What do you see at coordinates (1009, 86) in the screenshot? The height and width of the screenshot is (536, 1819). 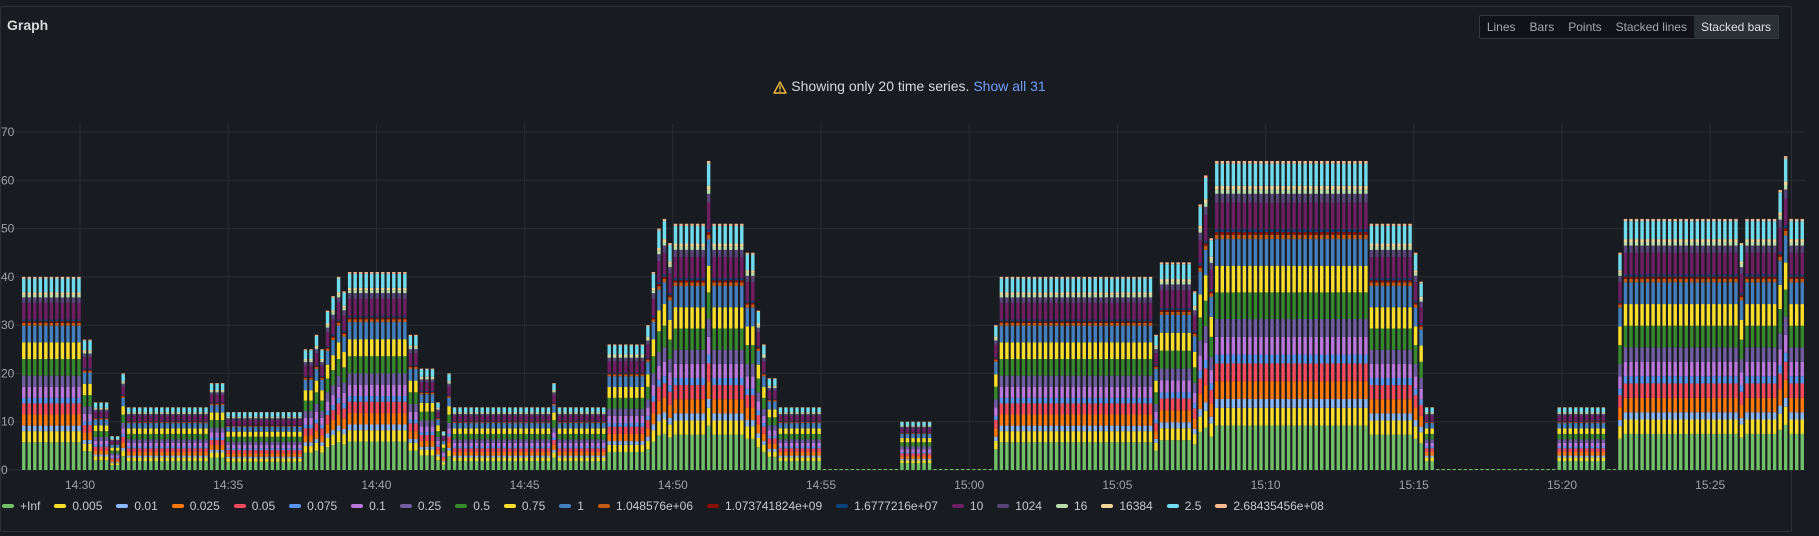 I see `show-all-series-link: Show all 31` at bounding box center [1009, 86].